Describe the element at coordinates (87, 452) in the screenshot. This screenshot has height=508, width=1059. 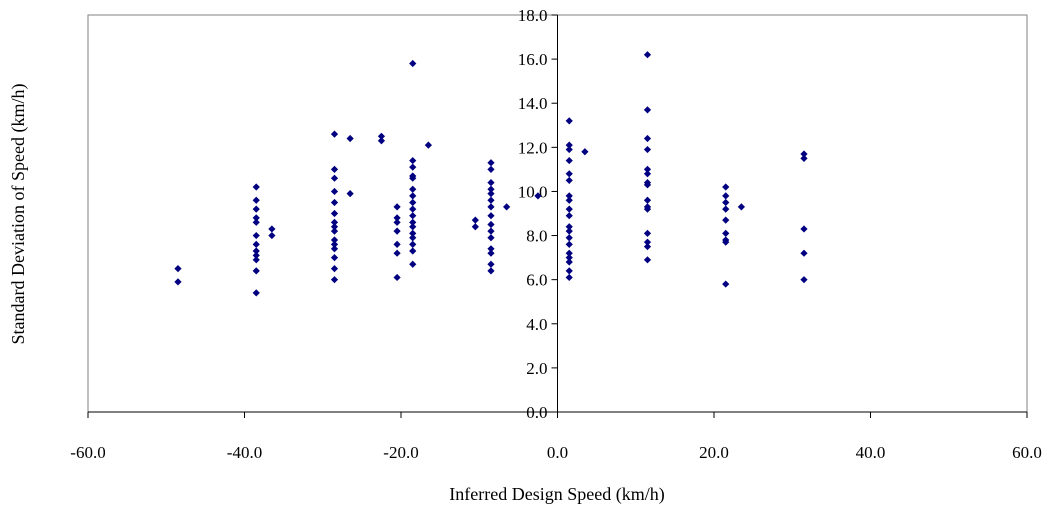
I see `x-tick-label: -60.0` at that location.